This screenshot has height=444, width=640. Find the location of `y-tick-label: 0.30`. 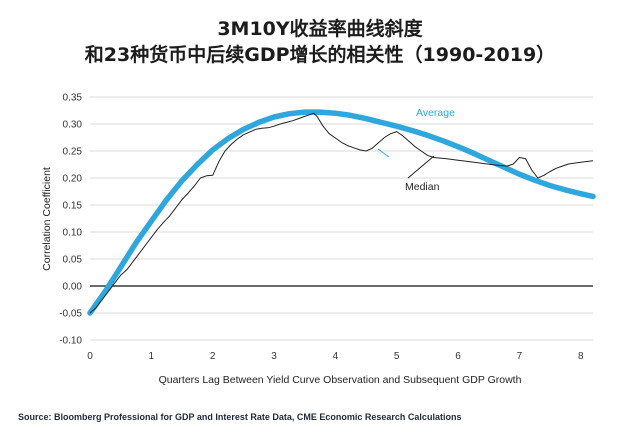

y-tick-label: 0.30 is located at coordinates (73, 125).